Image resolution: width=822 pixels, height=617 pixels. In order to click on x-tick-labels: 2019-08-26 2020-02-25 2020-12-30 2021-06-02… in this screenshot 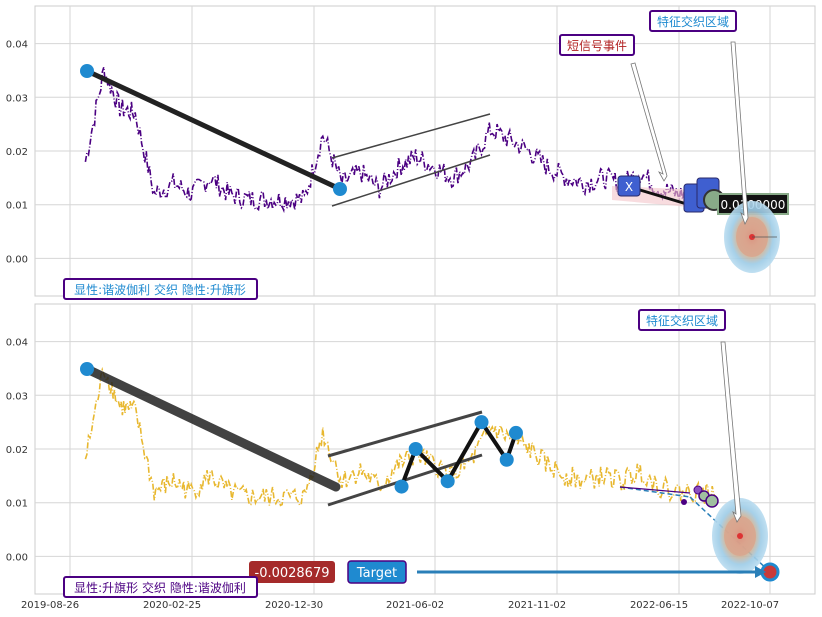, I will do `click(400, 605)`.